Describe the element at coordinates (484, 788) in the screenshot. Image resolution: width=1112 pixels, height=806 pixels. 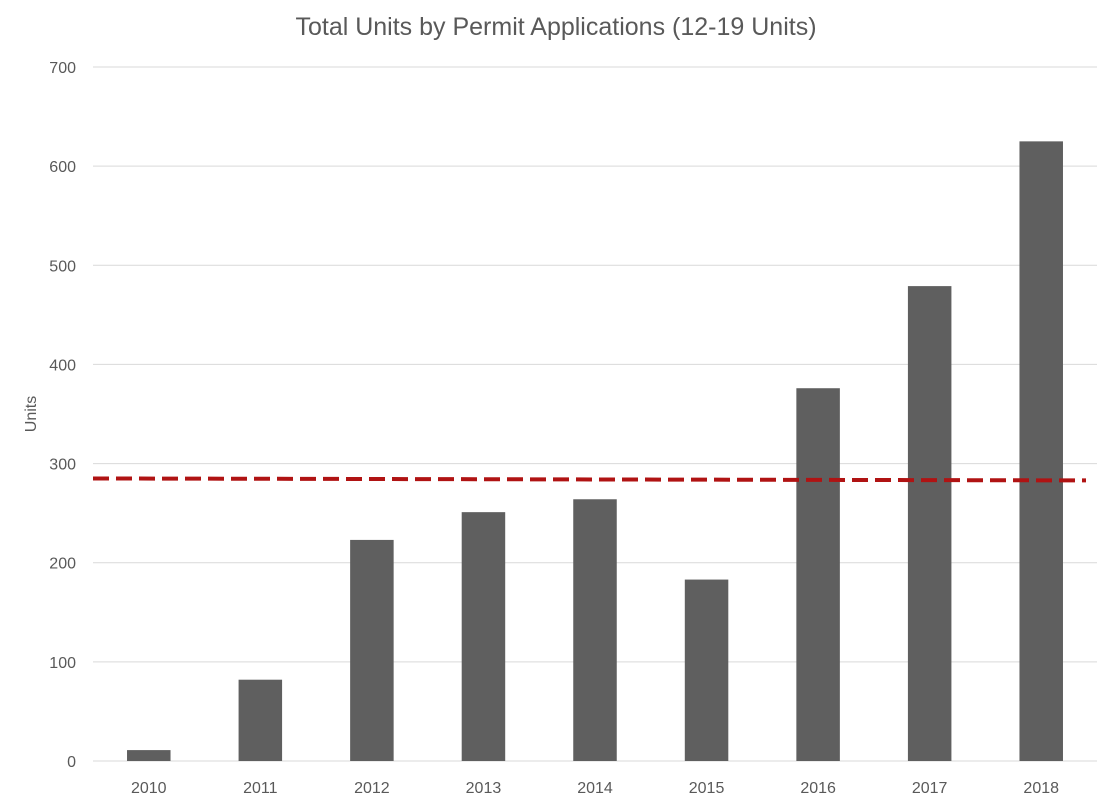
I see `x-tick-label: 2013` at that location.